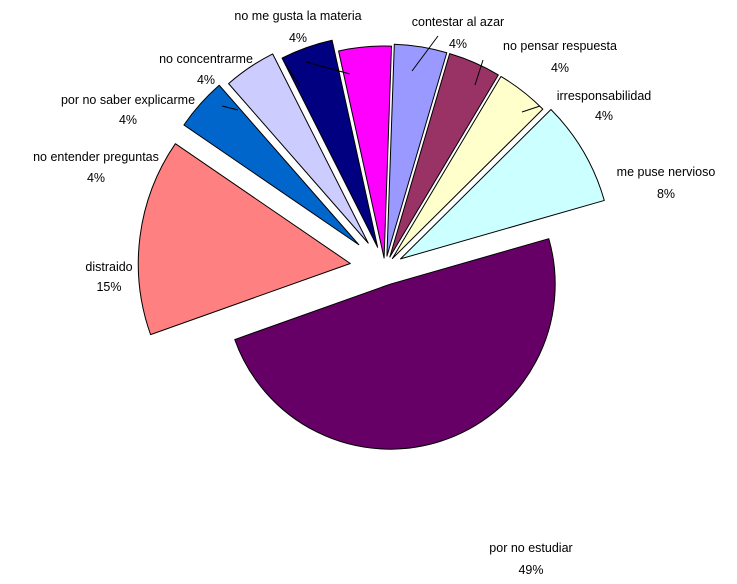 Image resolution: width=737 pixels, height=584 pixels. I want to click on slice-category-label: no pensar respuesta, so click(560, 46).